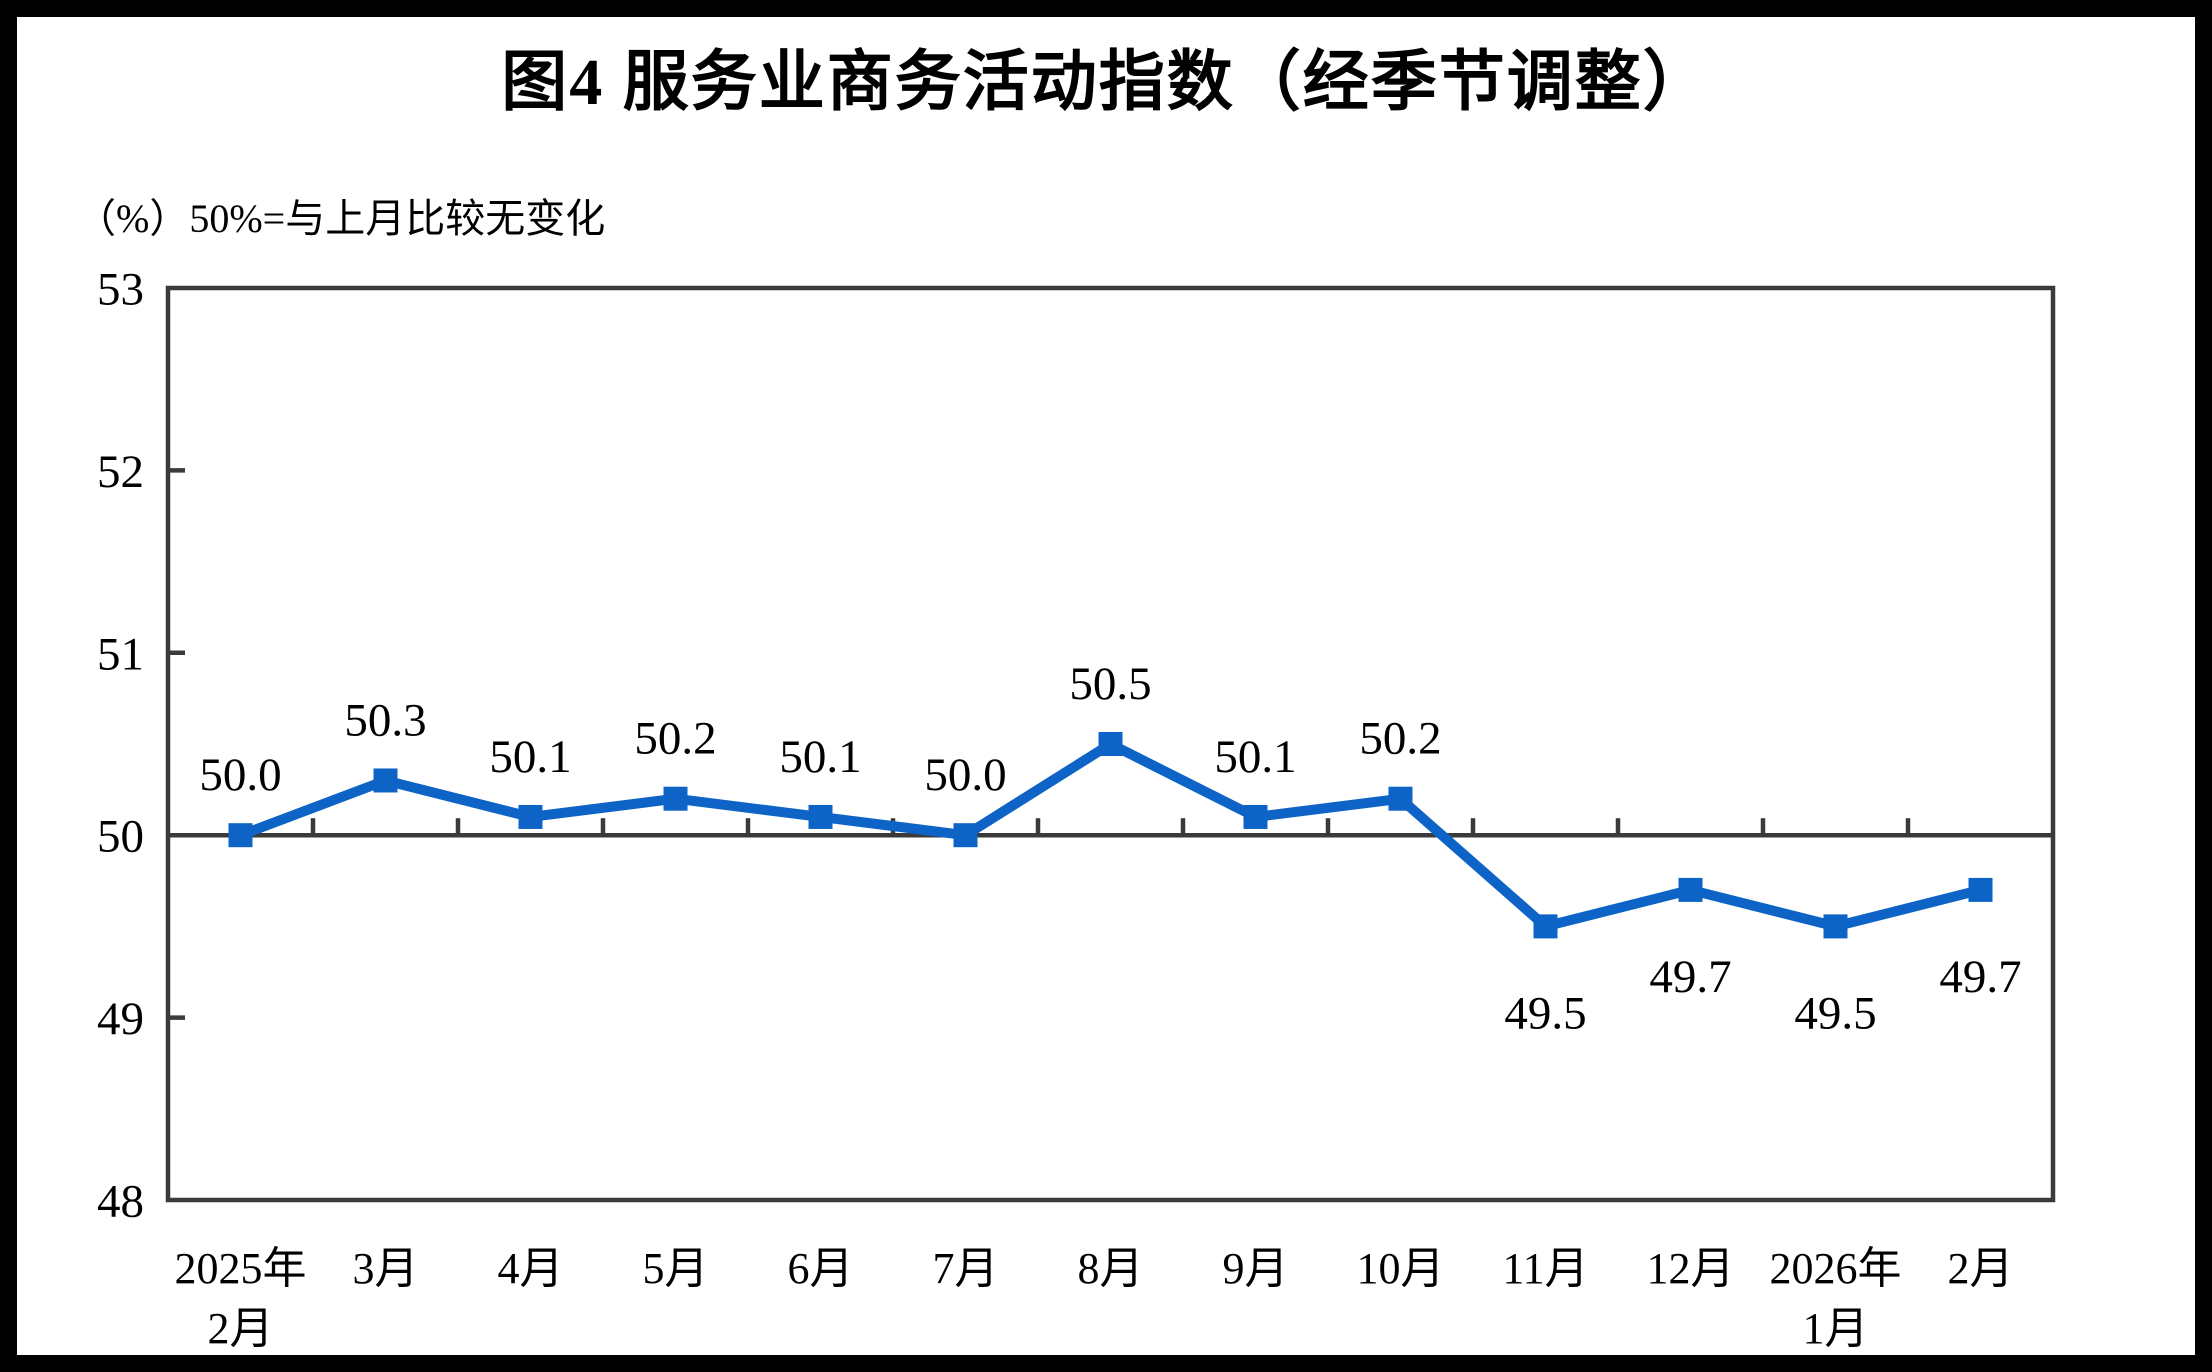 The height and width of the screenshot is (1372, 2212). What do you see at coordinates (386, 1268) in the screenshot?
I see `x-axis-label: 3月` at bounding box center [386, 1268].